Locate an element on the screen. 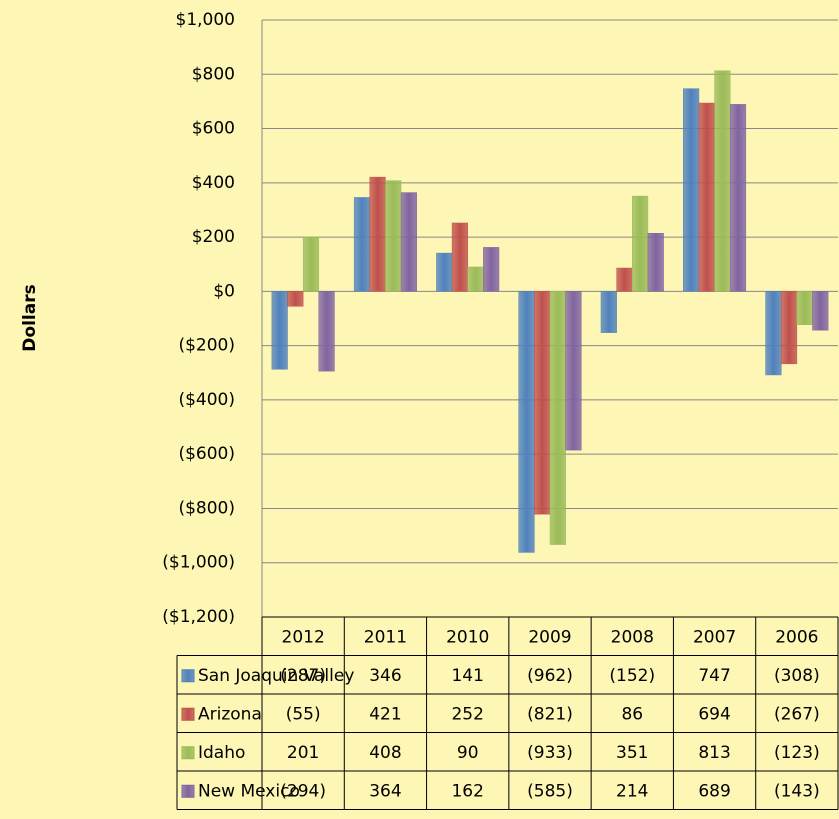 This screenshot has width=839, height=819. table-value: 214 is located at coordinates (632, 791).